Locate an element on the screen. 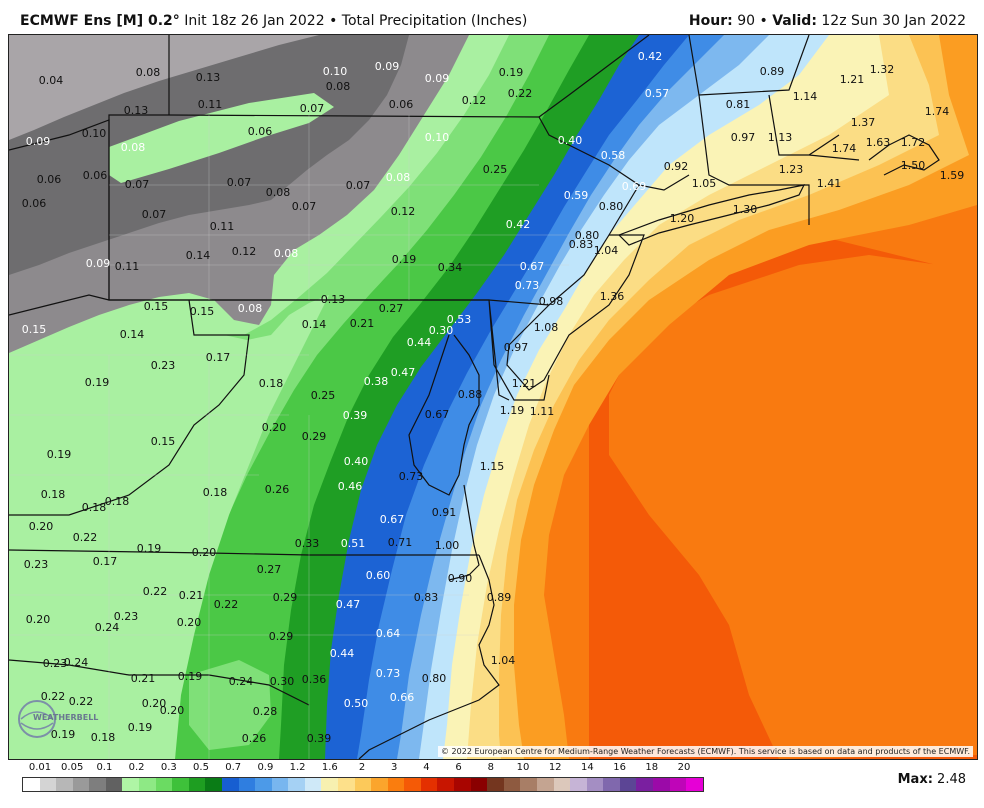  precip-value-label: 1.74 is located at coordinates (844, 148).